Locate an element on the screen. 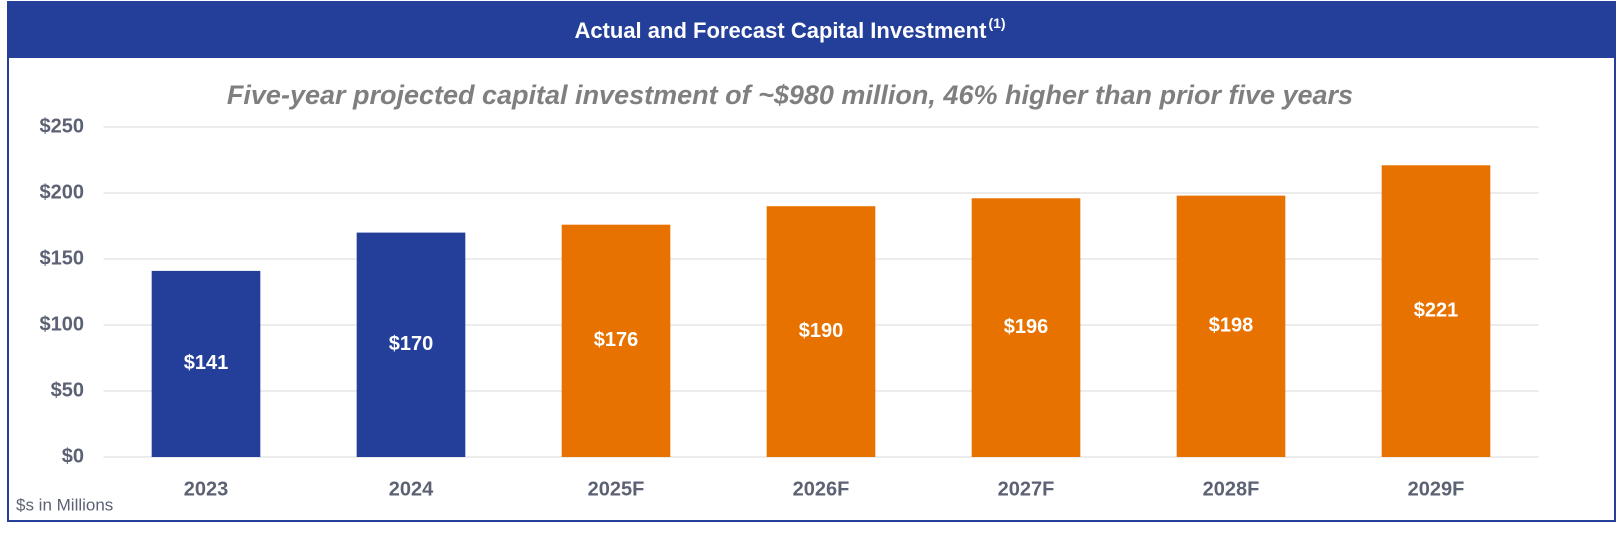 This screenshot has height=541, width=1623. data-label: $176 is located at coordinates (616, 340).